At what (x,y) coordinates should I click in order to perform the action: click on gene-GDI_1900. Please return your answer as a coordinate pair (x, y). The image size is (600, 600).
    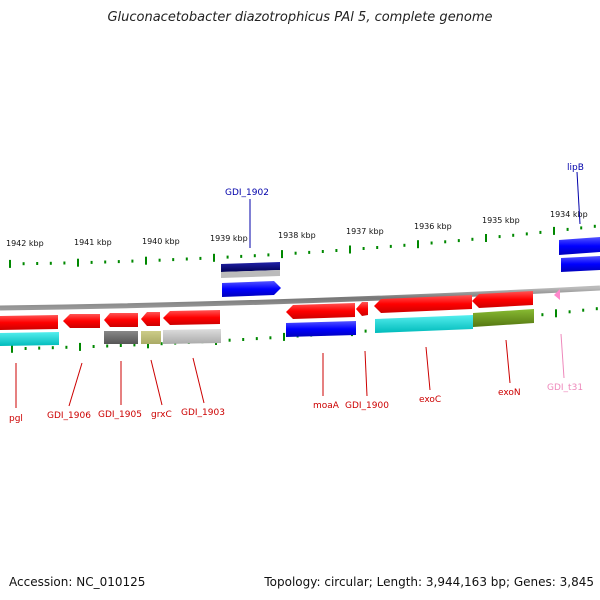
    Looking at the image, I should click on (362, 309).